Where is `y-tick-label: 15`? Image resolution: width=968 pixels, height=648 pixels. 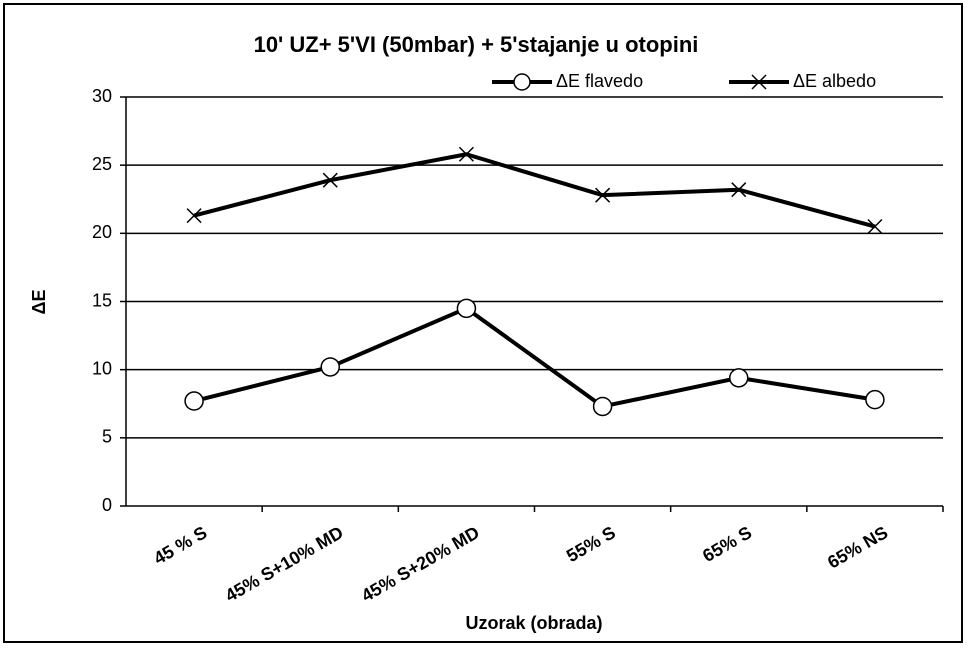
y-tick-label: 15 is located at coordinates (102, 300).